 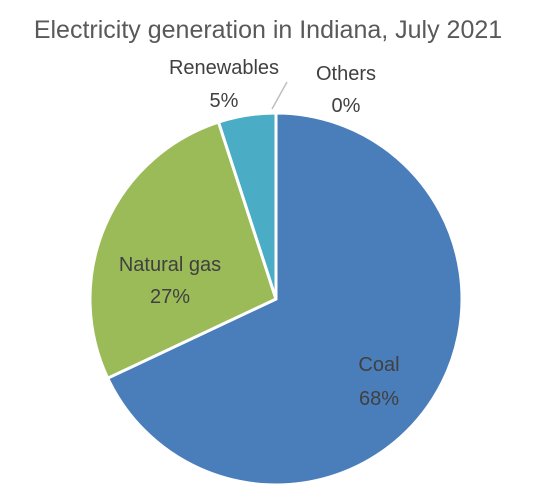 I want to click on slice-label-others-name: Others, so click(x=346, y=74).